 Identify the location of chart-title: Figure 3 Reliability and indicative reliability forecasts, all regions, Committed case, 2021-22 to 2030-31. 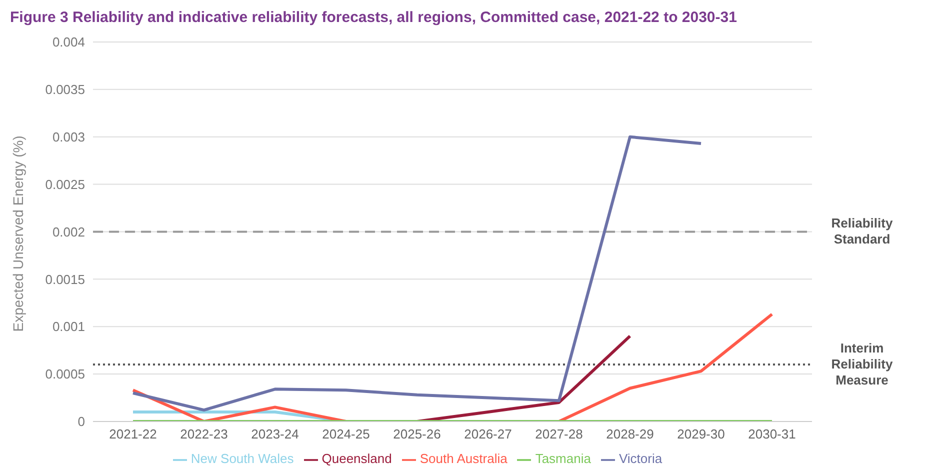
(373, 18).